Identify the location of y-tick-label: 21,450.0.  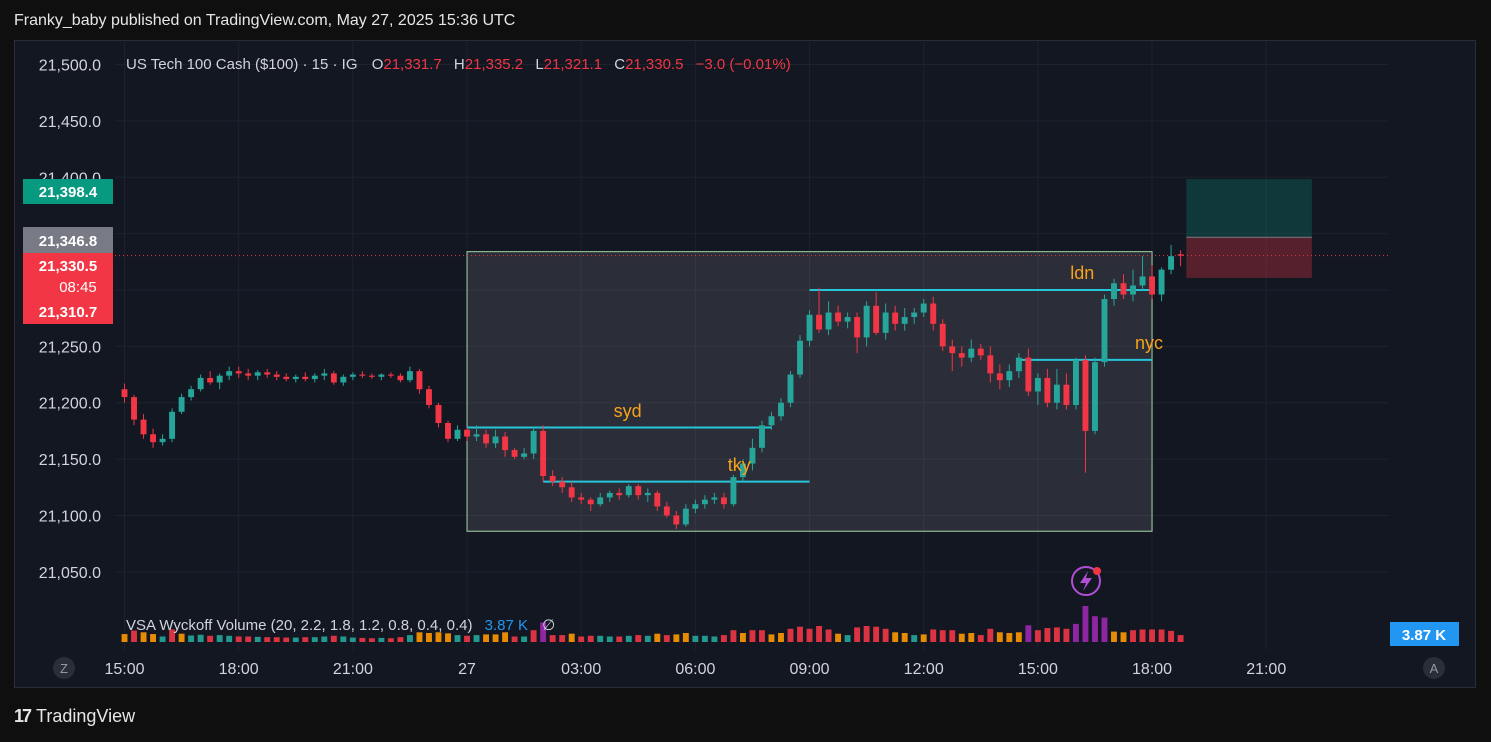
(70, 122).